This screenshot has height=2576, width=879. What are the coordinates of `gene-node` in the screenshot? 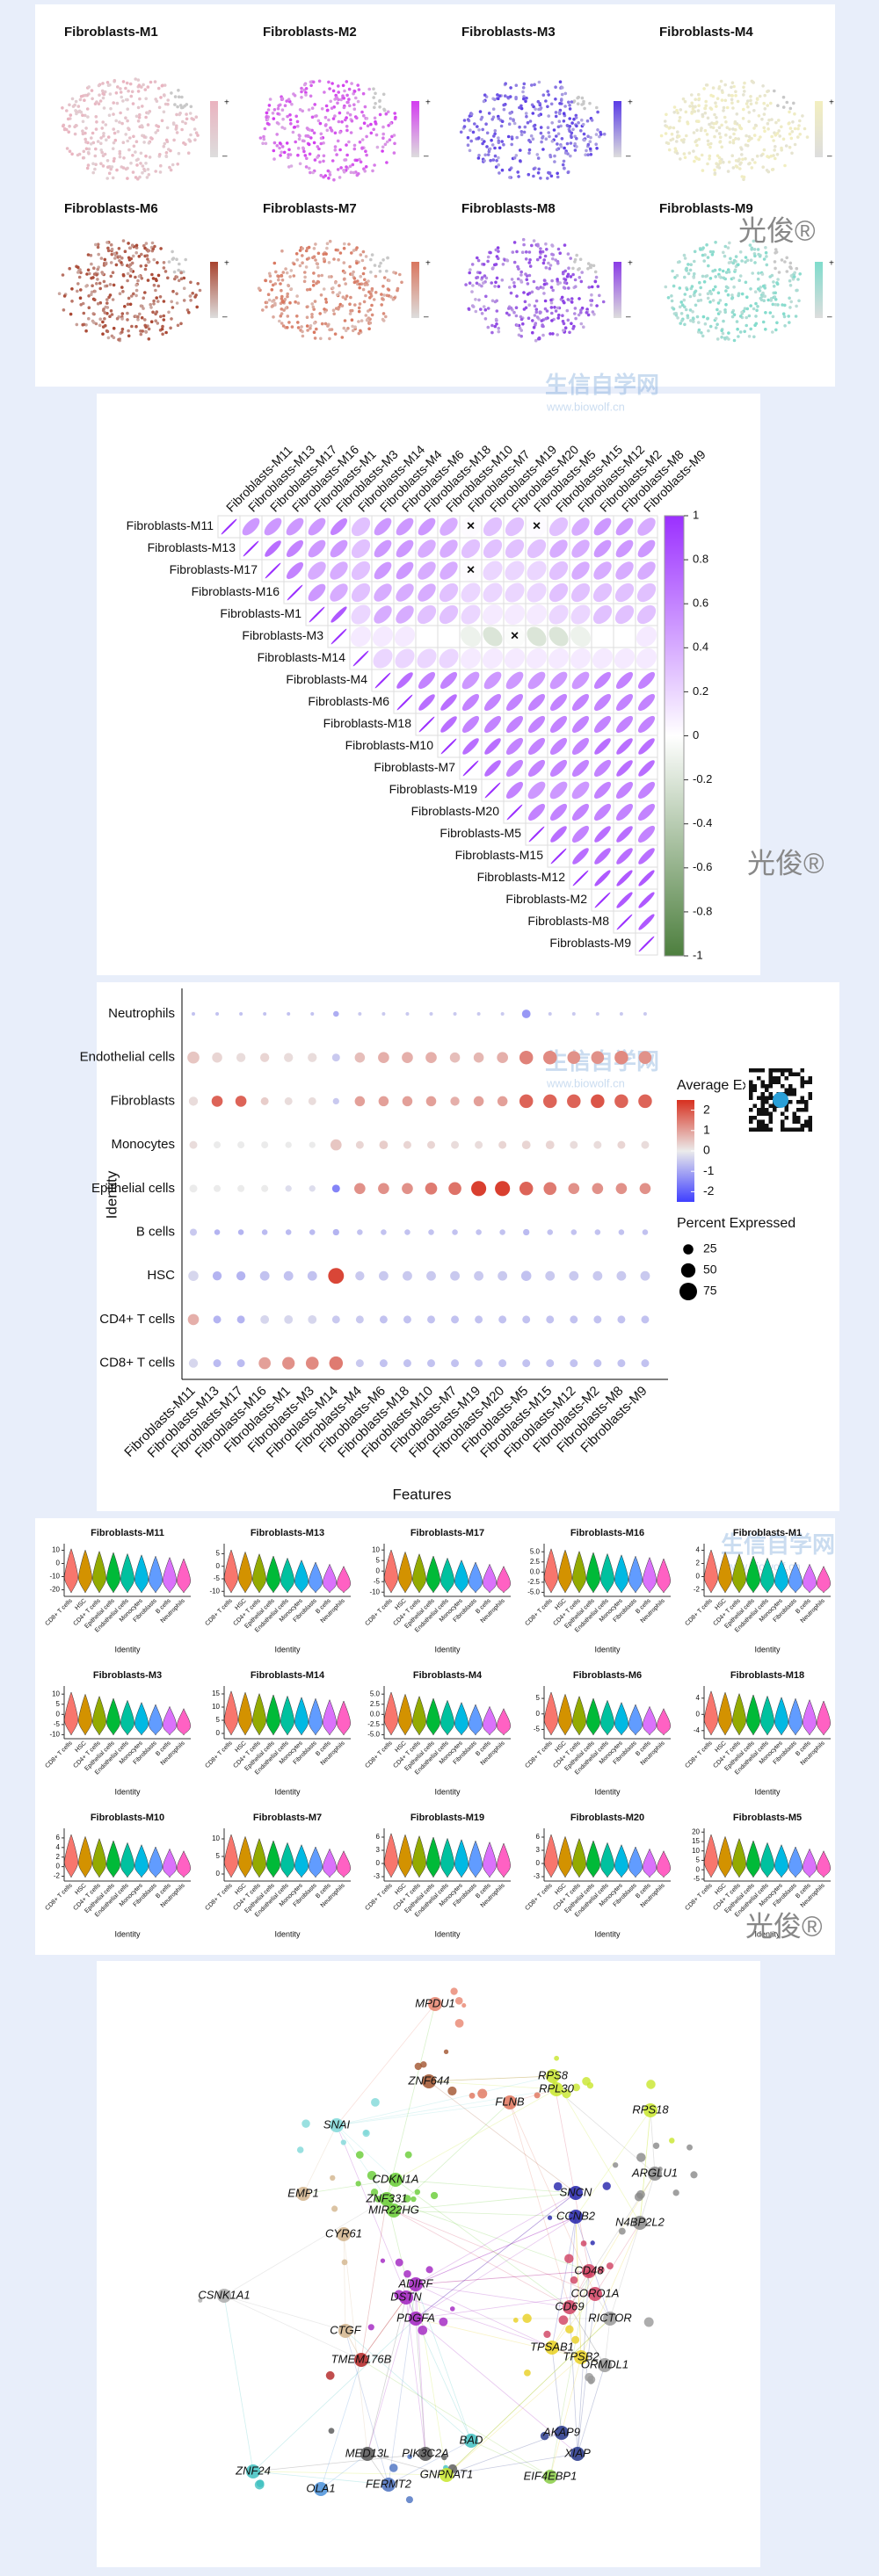 It's located at (576, 2193).